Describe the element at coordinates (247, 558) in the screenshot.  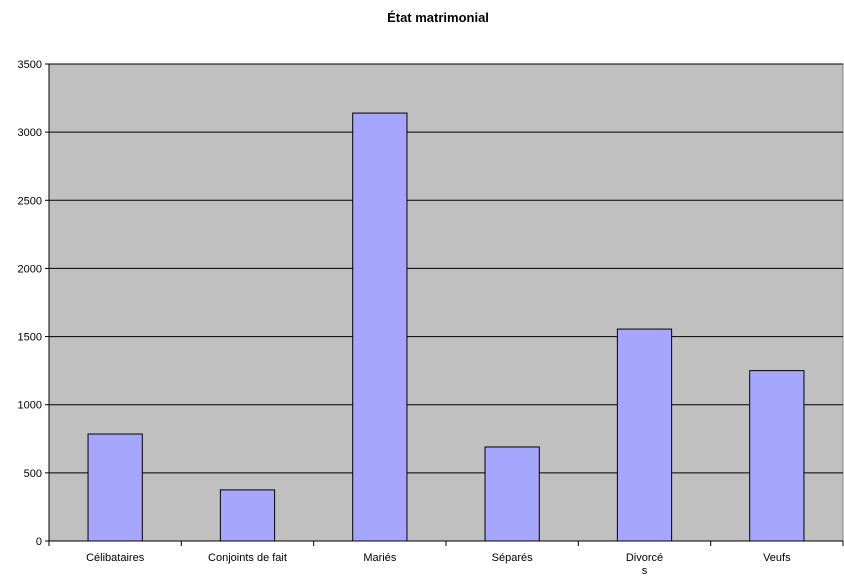
I see `x-tick-label: Conjoints de fait` at that location.